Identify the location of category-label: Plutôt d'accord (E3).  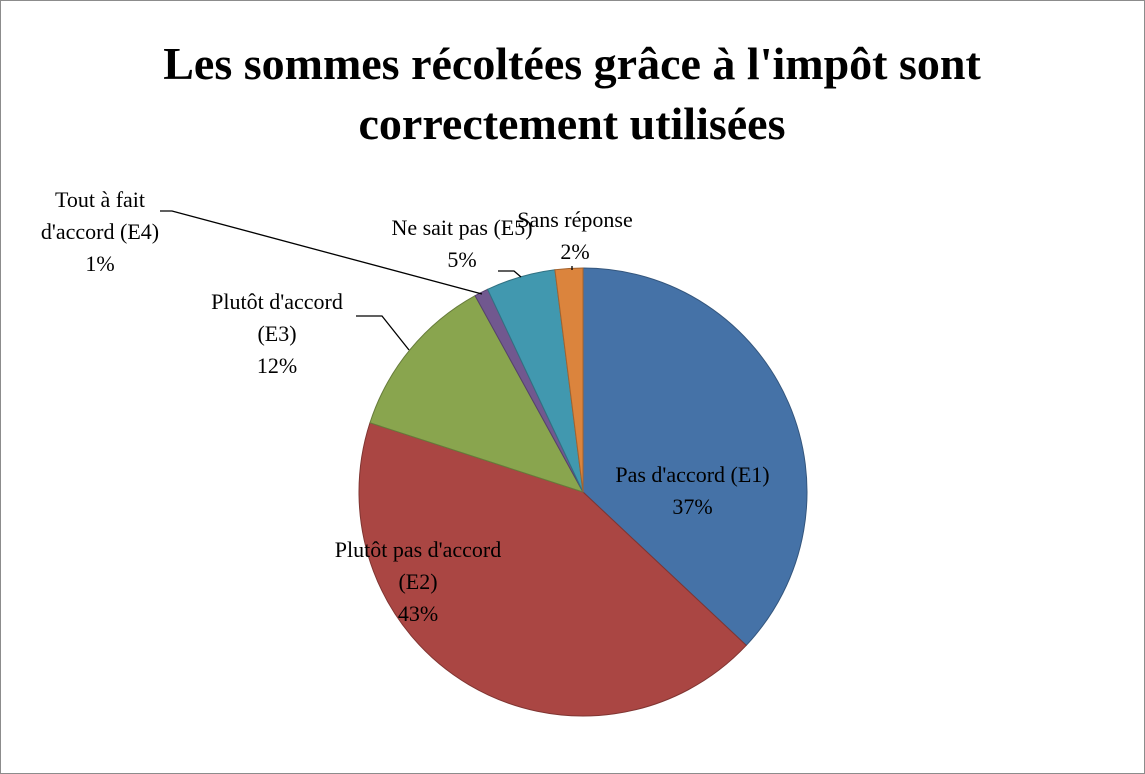
(277, 317).